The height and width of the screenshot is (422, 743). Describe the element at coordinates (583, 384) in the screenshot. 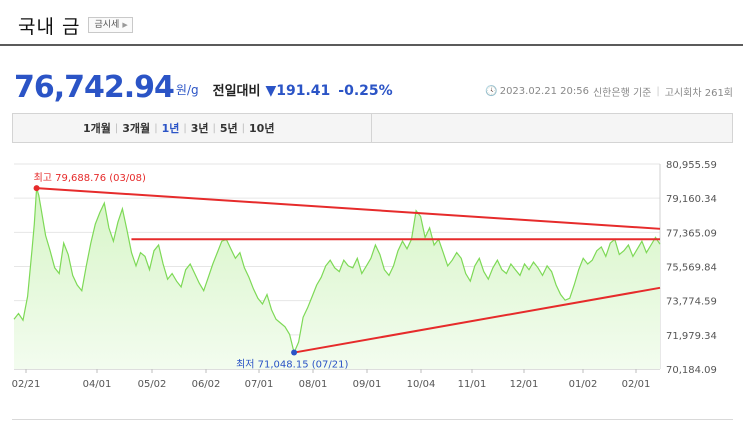

I see `x-tick-label: 01/02` at that location.